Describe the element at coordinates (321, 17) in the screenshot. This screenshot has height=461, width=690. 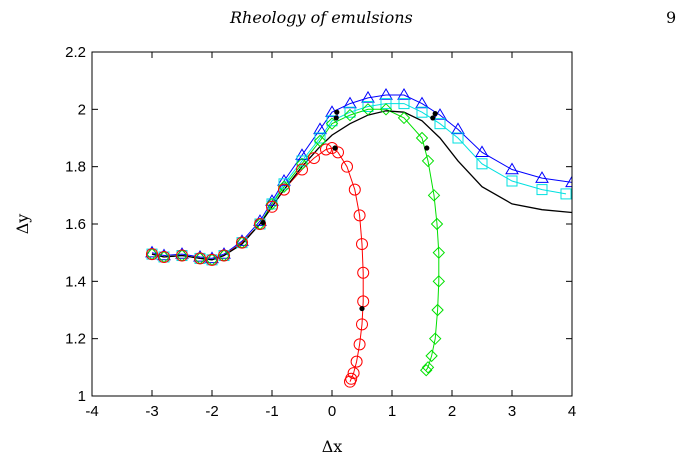
I see `running-title: Rheology of emulsions` at that location.